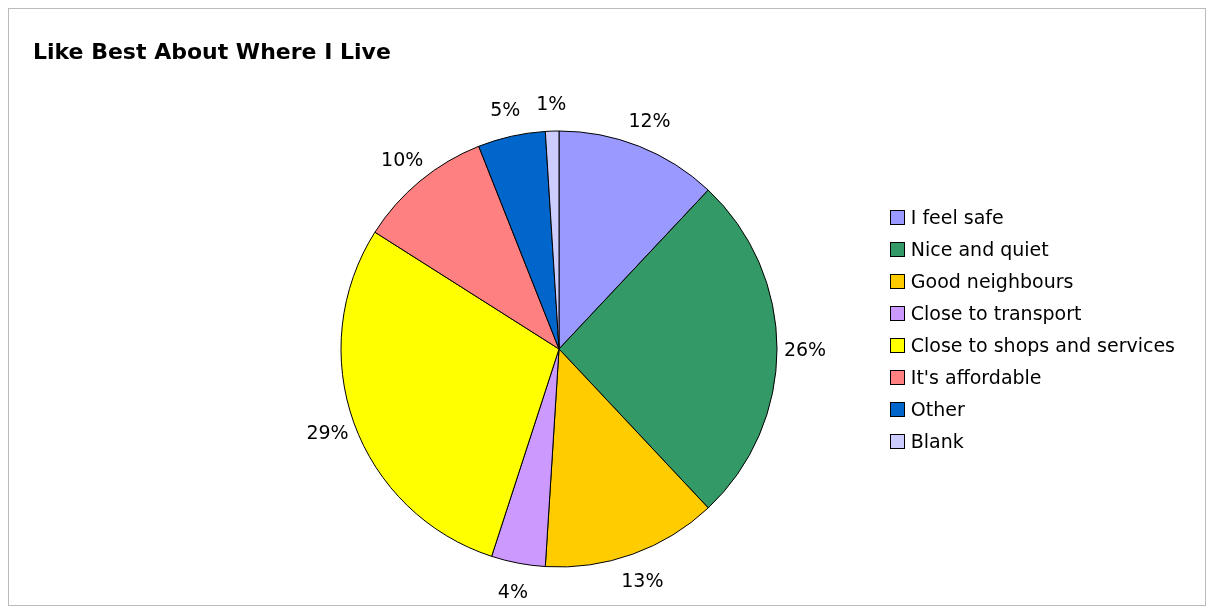 The width and height of the screenshot is (1214, 612). What do you see at coordinates (979, 249) in the screenshot?
I see `legend-label: Nice and quiet` at bounding box center [979, 249].